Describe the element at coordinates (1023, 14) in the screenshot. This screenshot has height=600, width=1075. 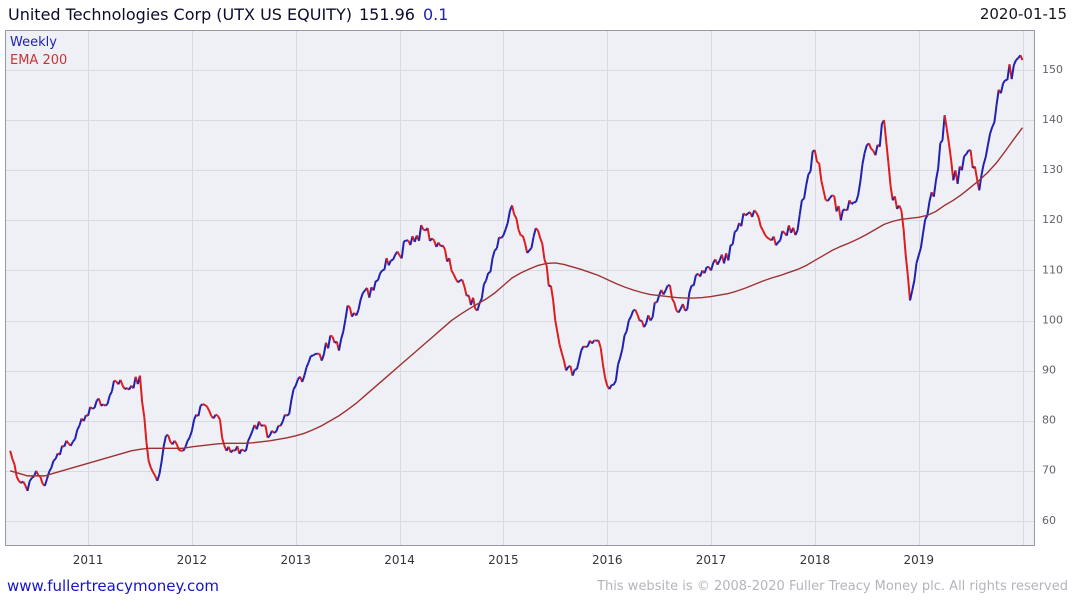
I see `chart-date: 2020-01-15` at that location.